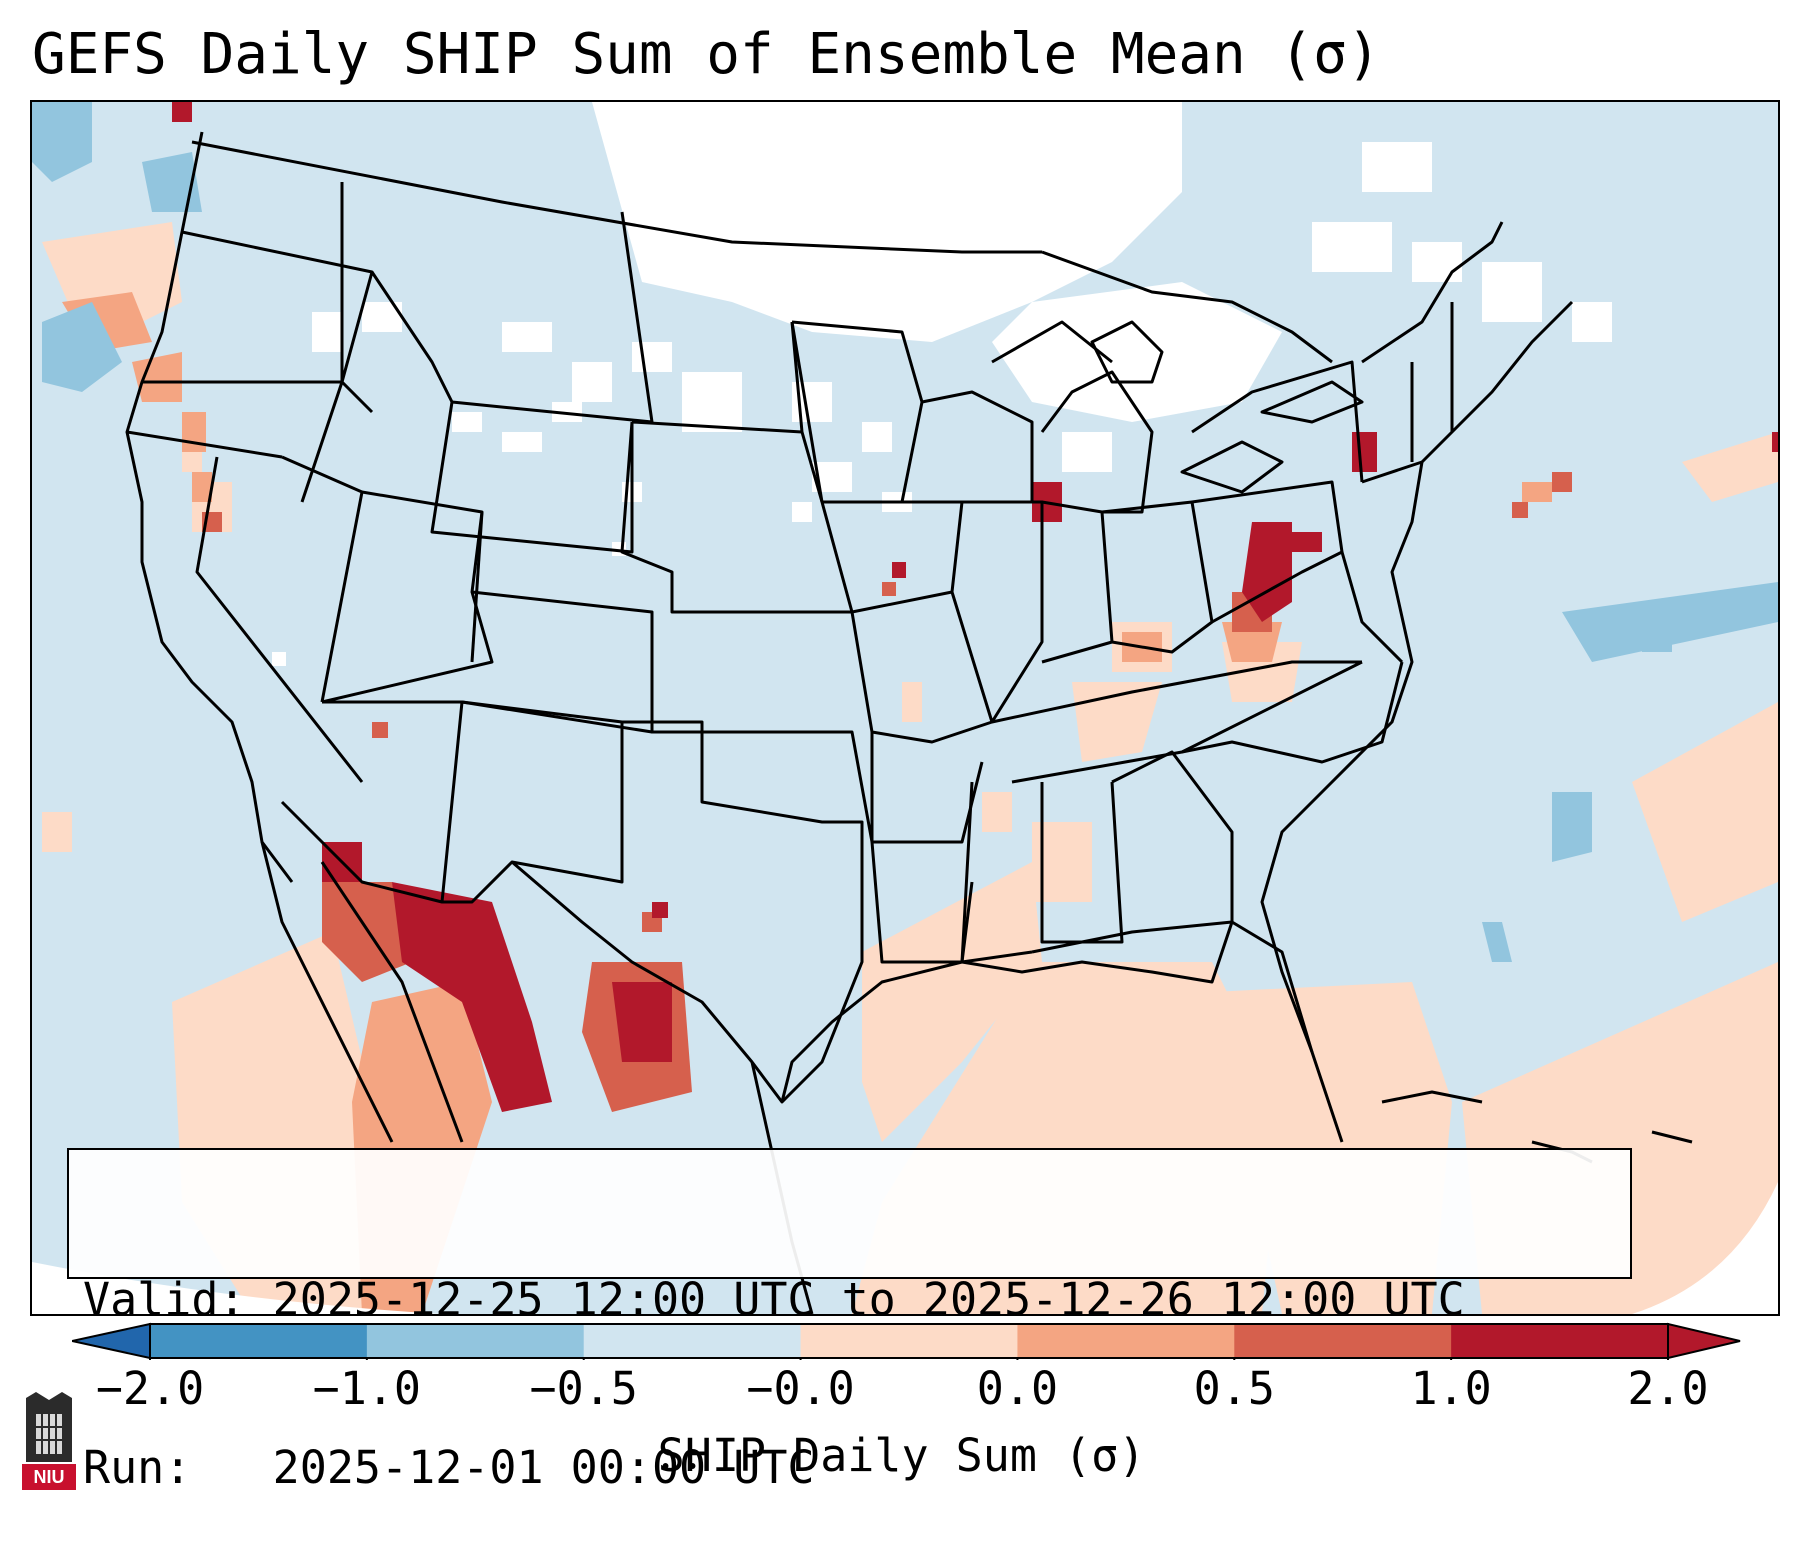 This screenshot has width=1803, height=1552. I want to click on colorbar, so click(906, 1341).